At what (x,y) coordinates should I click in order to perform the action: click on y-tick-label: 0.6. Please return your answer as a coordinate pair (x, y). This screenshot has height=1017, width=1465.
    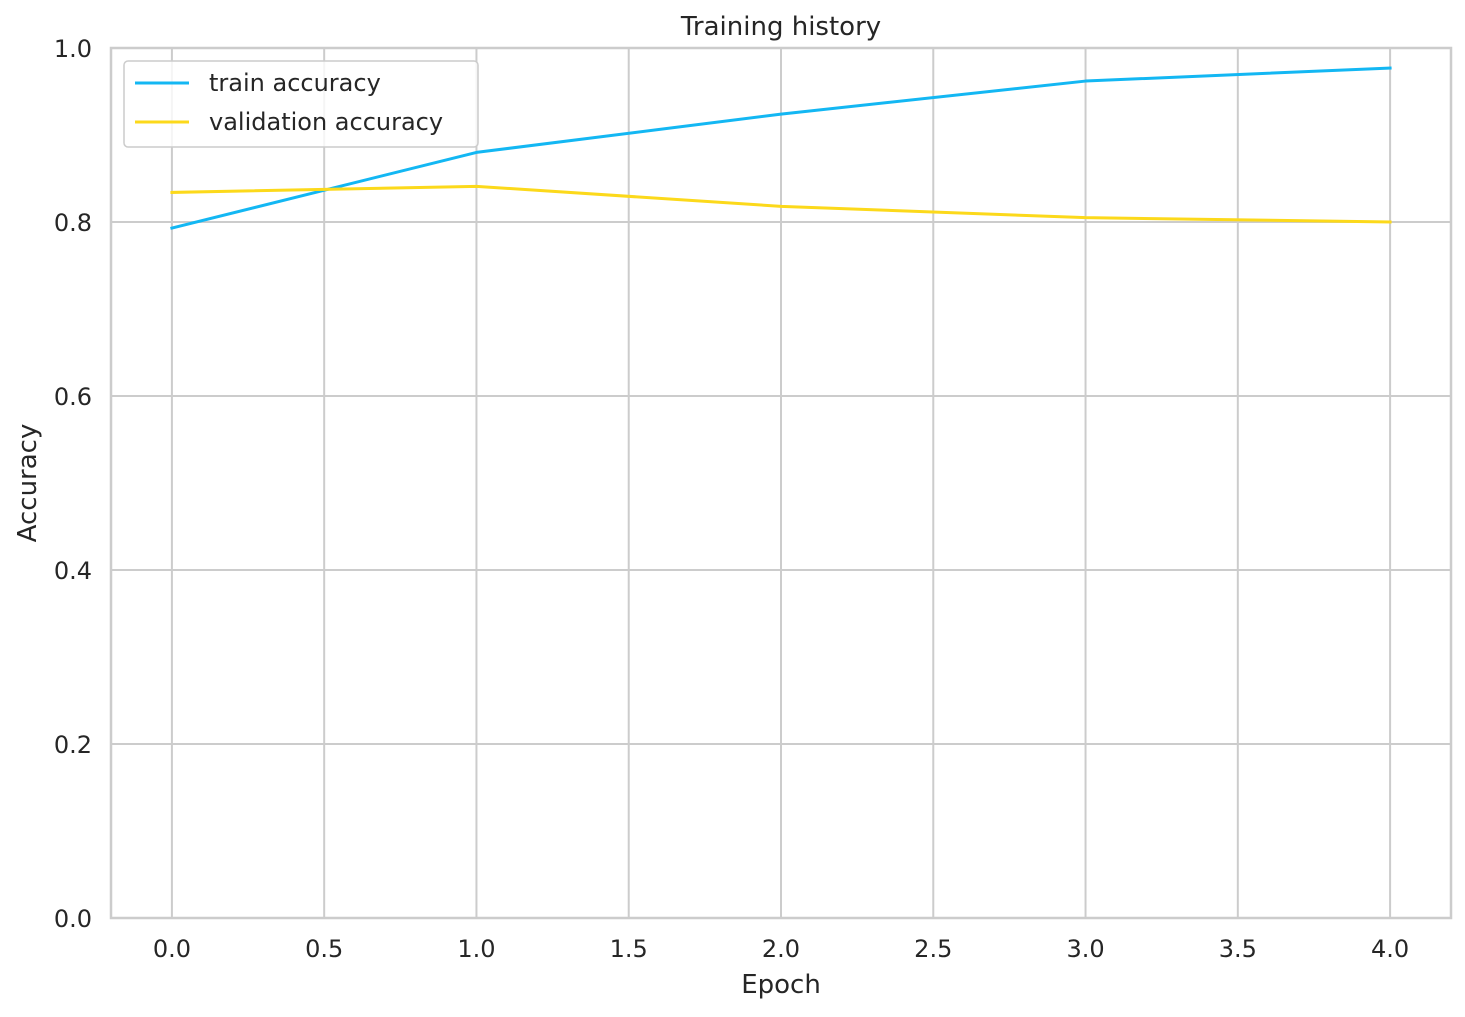
    Looking at the image, I should click on (73, 397).